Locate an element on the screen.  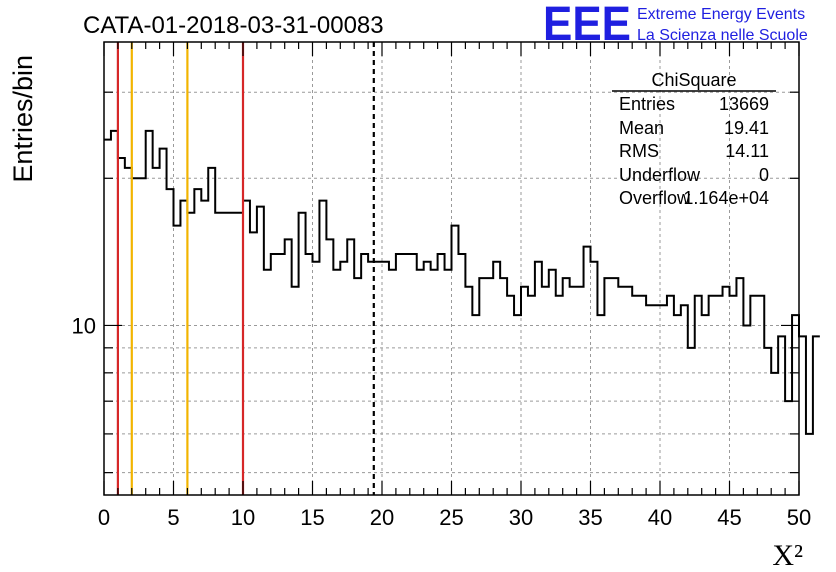
x-tick-label: 15 is located at coordinates (312, 517).